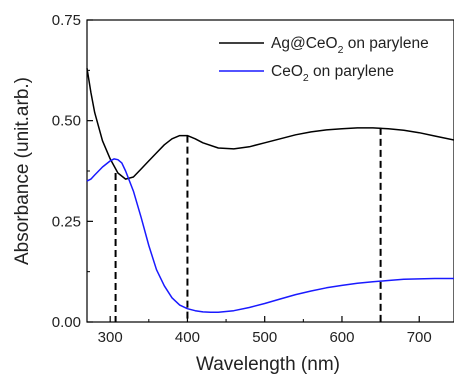 The height and width of the screenshot is (381, 454). What do you see at coordinates (22, 171) in the screenshot?
I see `y-axis-title: Absorbance (unit.arb.)` at bounding box center [22, 171].